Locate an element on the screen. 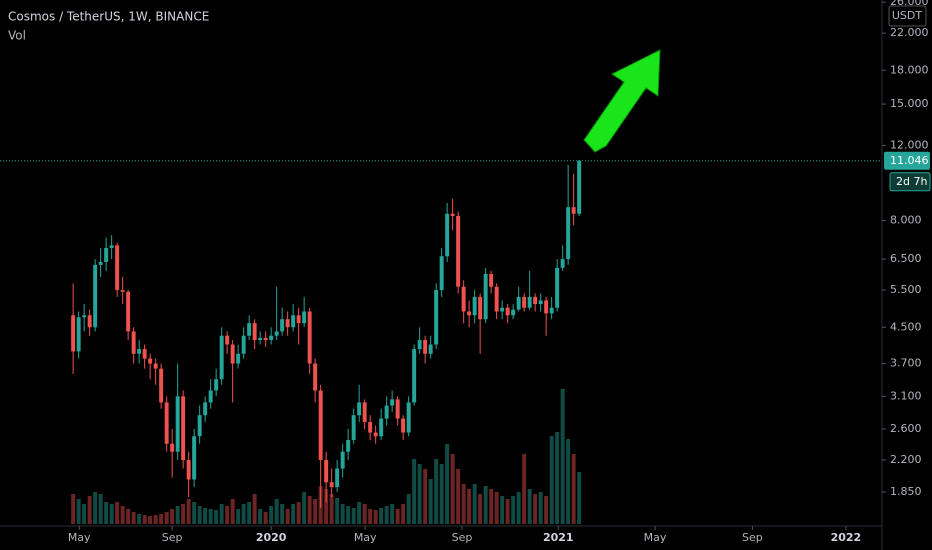 This screenshot has height=550, width=932. y-tick-label: 2.600 is located at coordinates (906, 428).